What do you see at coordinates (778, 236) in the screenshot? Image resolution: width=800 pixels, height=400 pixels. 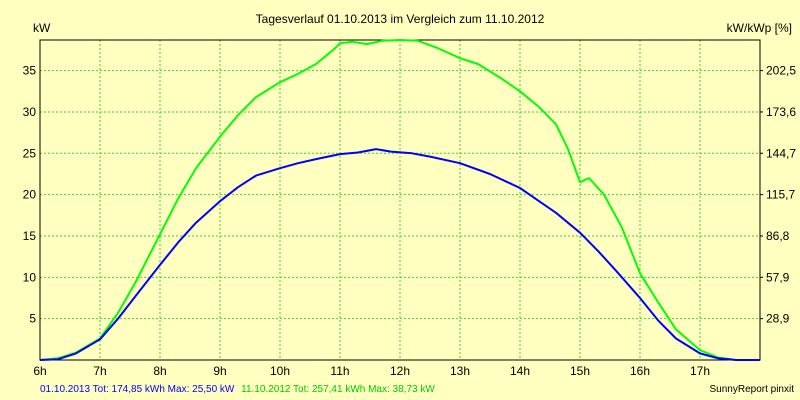 I see `y-right-tick-label: 86,8` at bounding box center [778, 236].